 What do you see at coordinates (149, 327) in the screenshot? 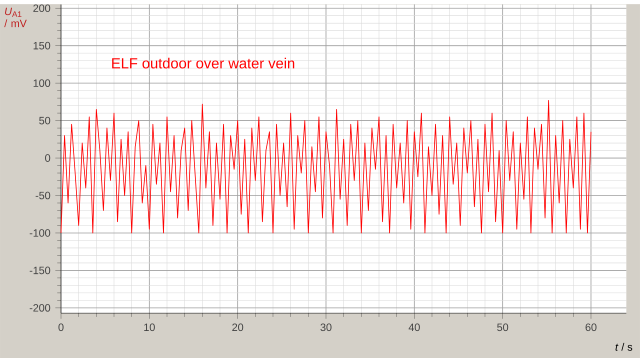
I see `x-tick-label: 10` at bounding box center [149, 327].